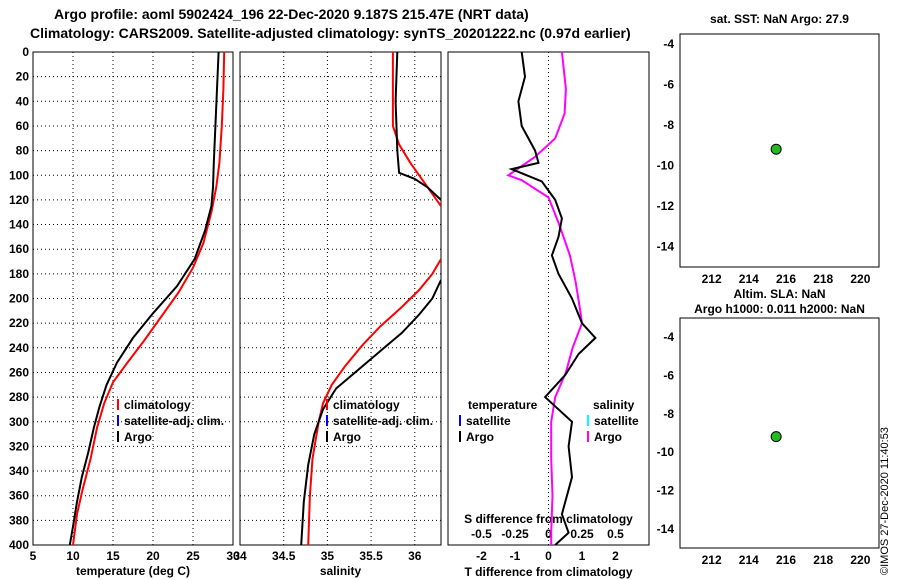  Describe the element at coordinates (328, 556) in the screenshot. I see `salinity-tick-x: 35` at that location.